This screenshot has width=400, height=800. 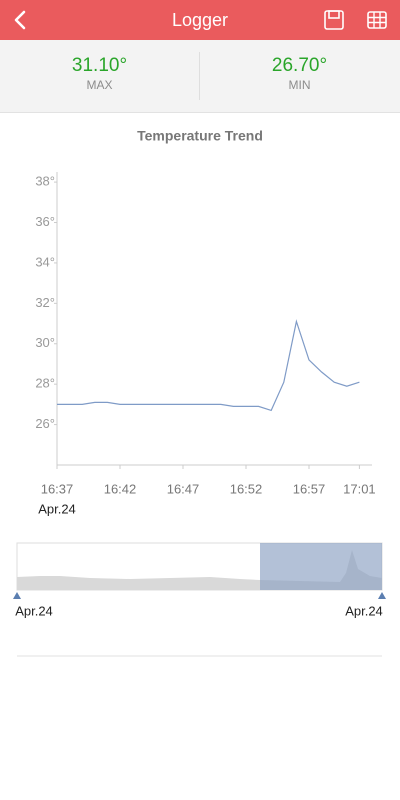 What do you see at coordinates (246, 488) in the screenshot?
I see `x-tick-label: 16:52` at bounding box center [246, 488].